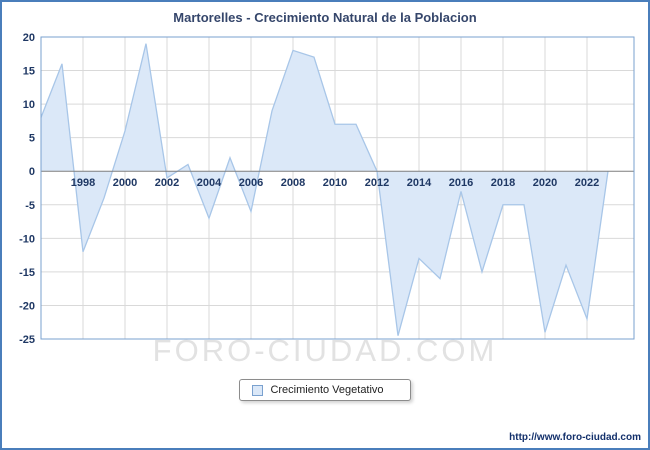  Describe the element at coordinates (575, 437) in the screenshot. I see `site-url-link: http://www.foro-ciudad.com` at that location.